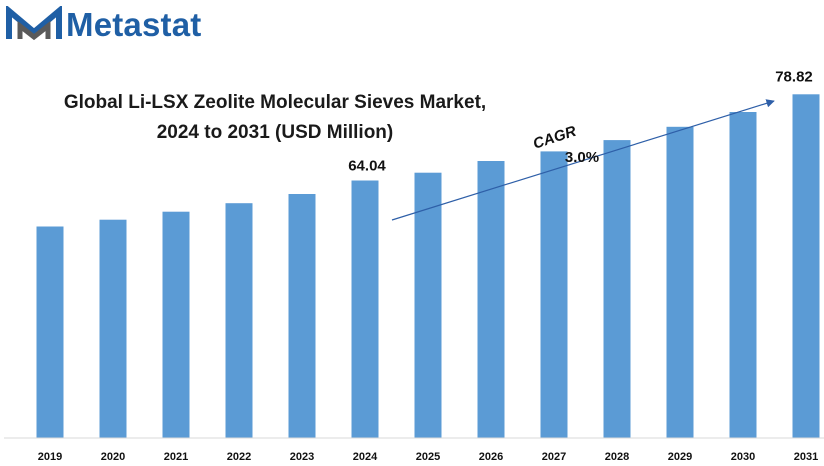 Image resolution: width=824 pixels, height=466 pixels. Describe the element at coordinates (428, 305) in the screenshot. I see `bar-2025` at that location.